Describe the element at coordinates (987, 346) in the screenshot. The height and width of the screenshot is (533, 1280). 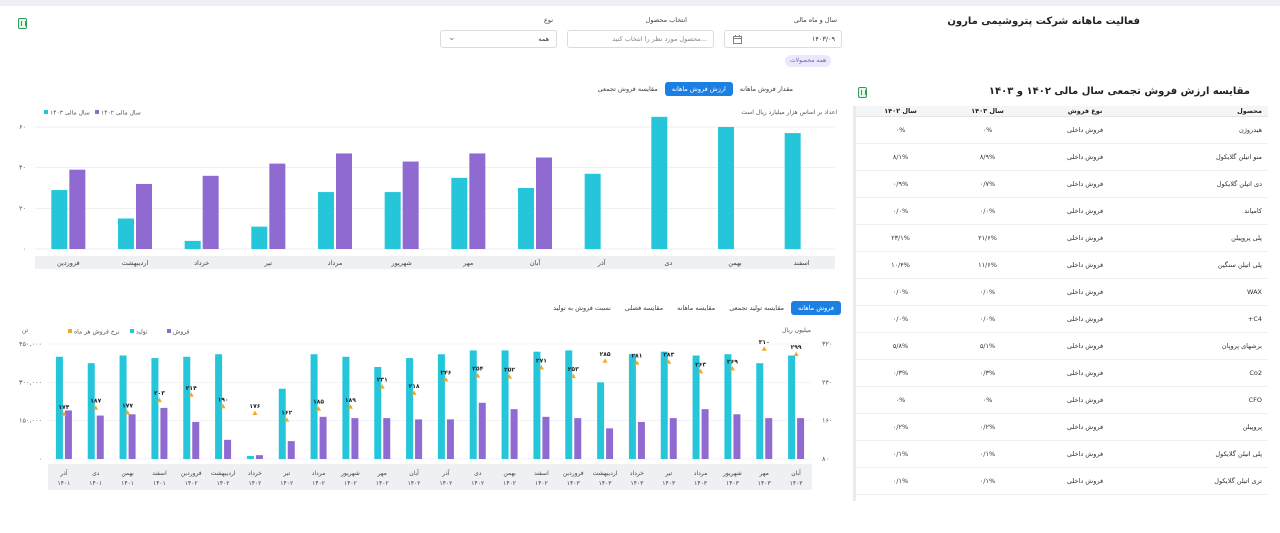
I see `cell-1403: ۵/۱%` at that location.